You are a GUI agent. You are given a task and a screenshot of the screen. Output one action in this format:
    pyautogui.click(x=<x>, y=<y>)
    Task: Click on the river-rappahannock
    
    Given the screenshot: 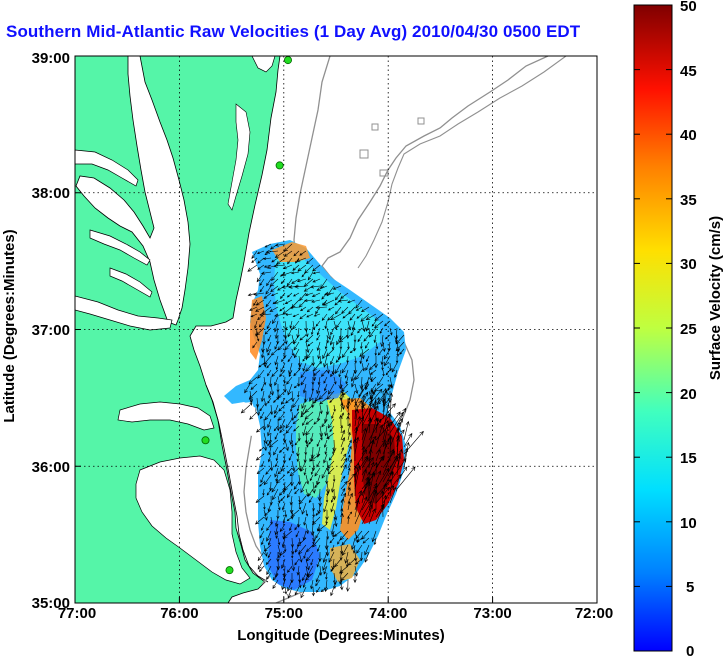 What is the action you would take?
    pyautogui.click(x=120, y=247)
    